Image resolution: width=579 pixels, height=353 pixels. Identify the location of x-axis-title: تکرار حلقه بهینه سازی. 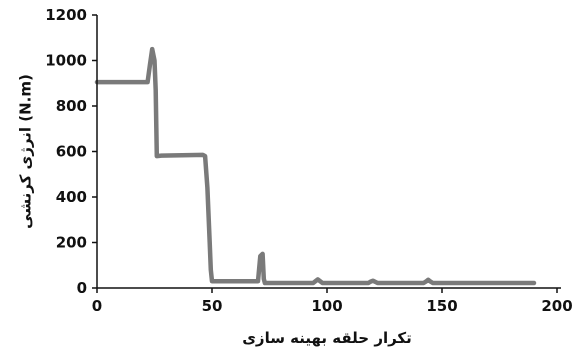
(327, 338).